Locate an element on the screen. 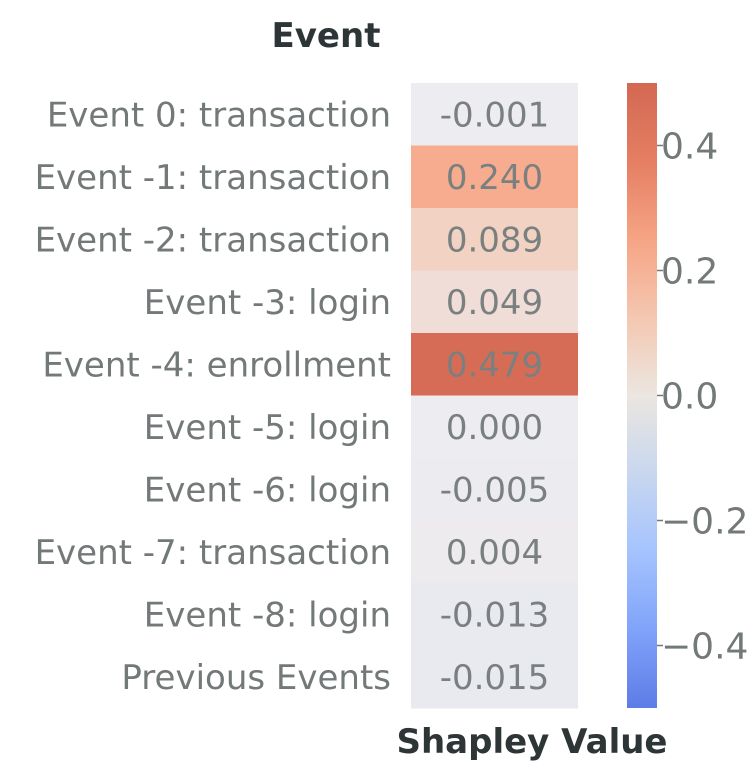 The image size is (756, 775). colorbar-tick-label: 0.4 is located at coordinates (689, 147).